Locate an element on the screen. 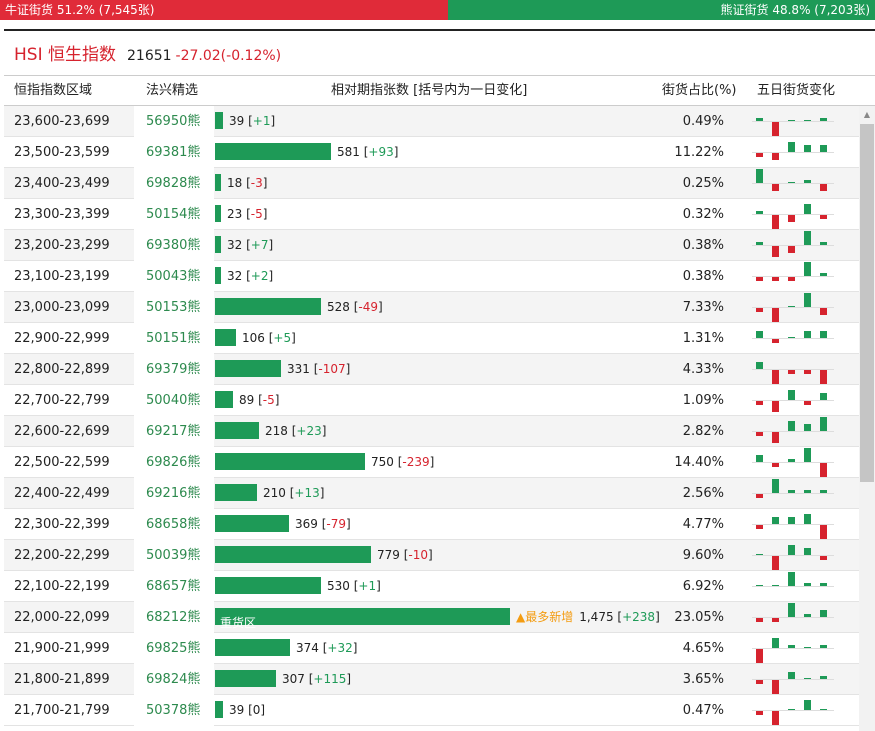  share-percent: 1.09% is located at coordinates (703, 400).